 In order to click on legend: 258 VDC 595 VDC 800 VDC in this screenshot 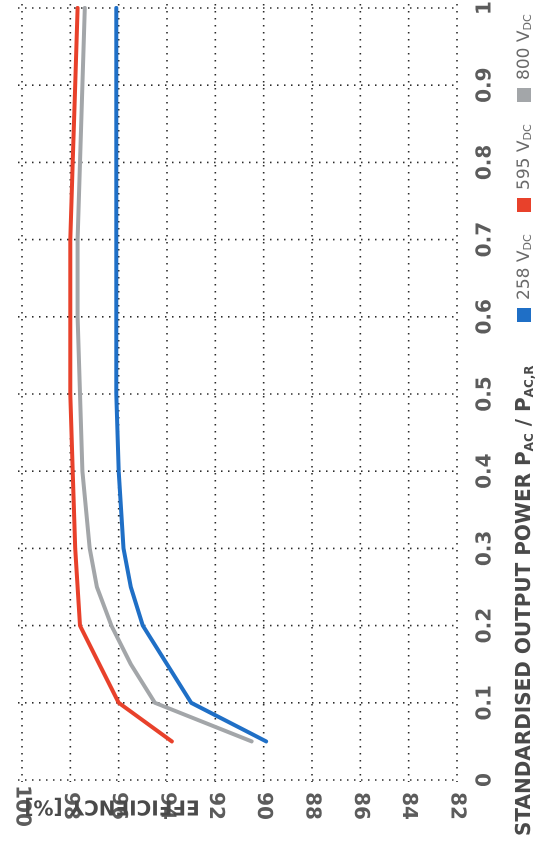, I will do `click(524, 168)`.